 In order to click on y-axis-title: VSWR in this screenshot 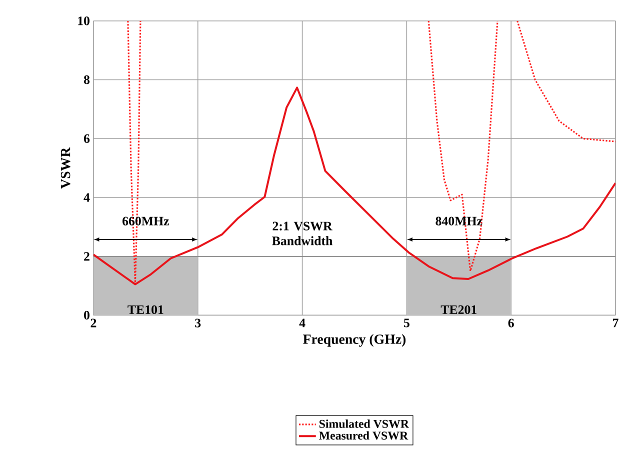, I will do `click(65, 167)`.